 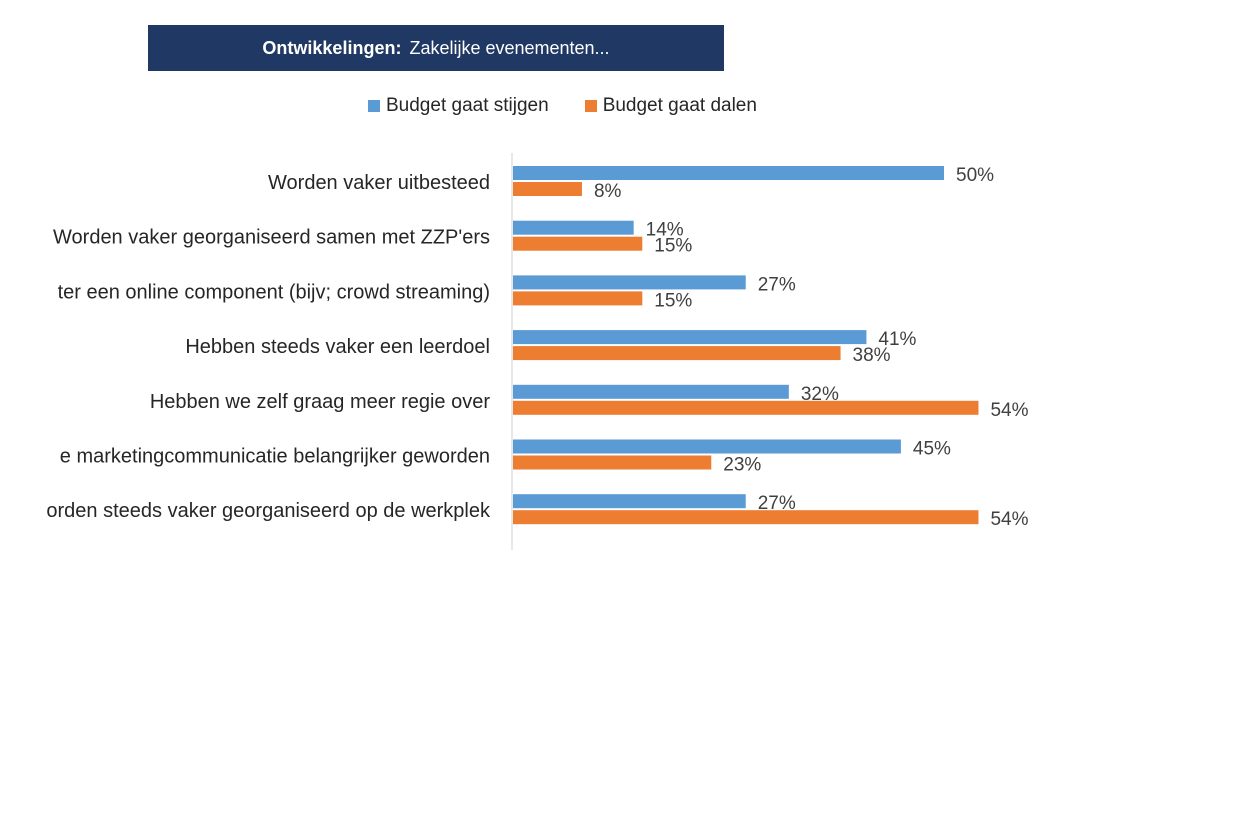 What do you see at coordinates (590, 106) in the screenshot?
I see `legend-swatch-dalen` at bounding box center [590, 106].